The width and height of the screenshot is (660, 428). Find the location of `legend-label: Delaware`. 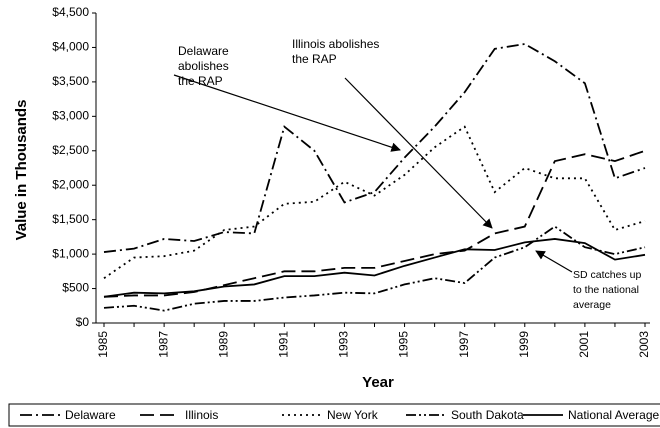

legend-label: Delaware is located at coordinates (90, 415).